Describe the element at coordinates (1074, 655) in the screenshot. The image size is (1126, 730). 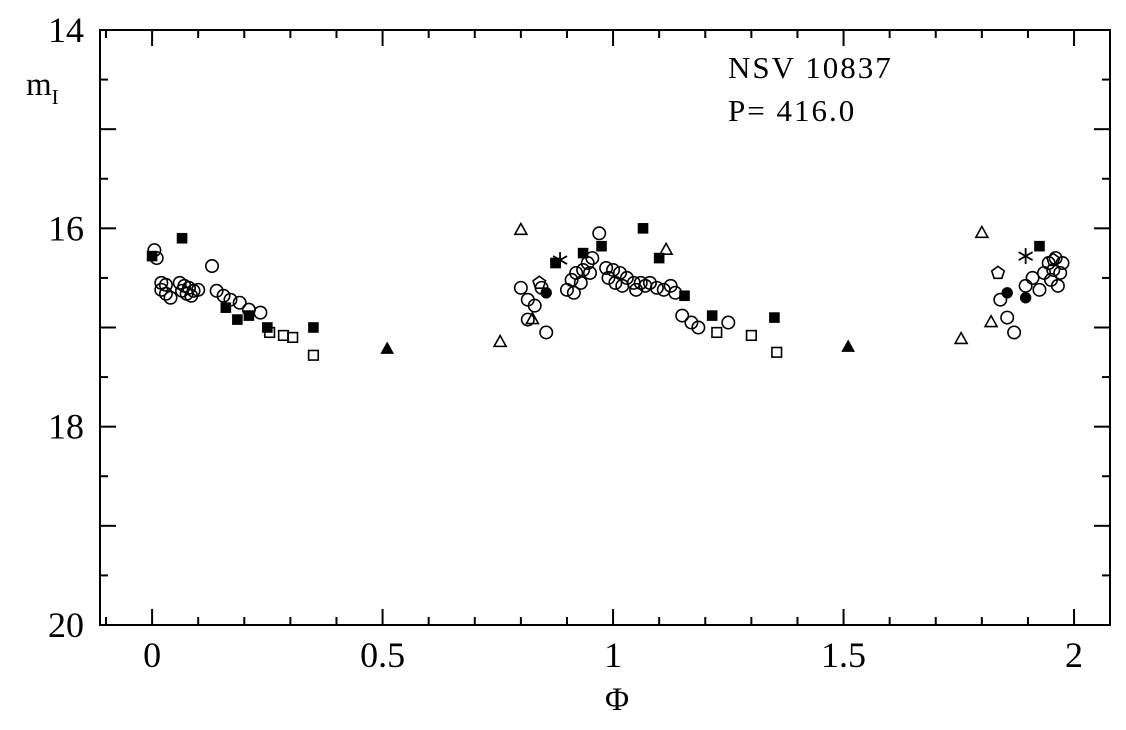
I see `x-tick-label: 2` at that location.